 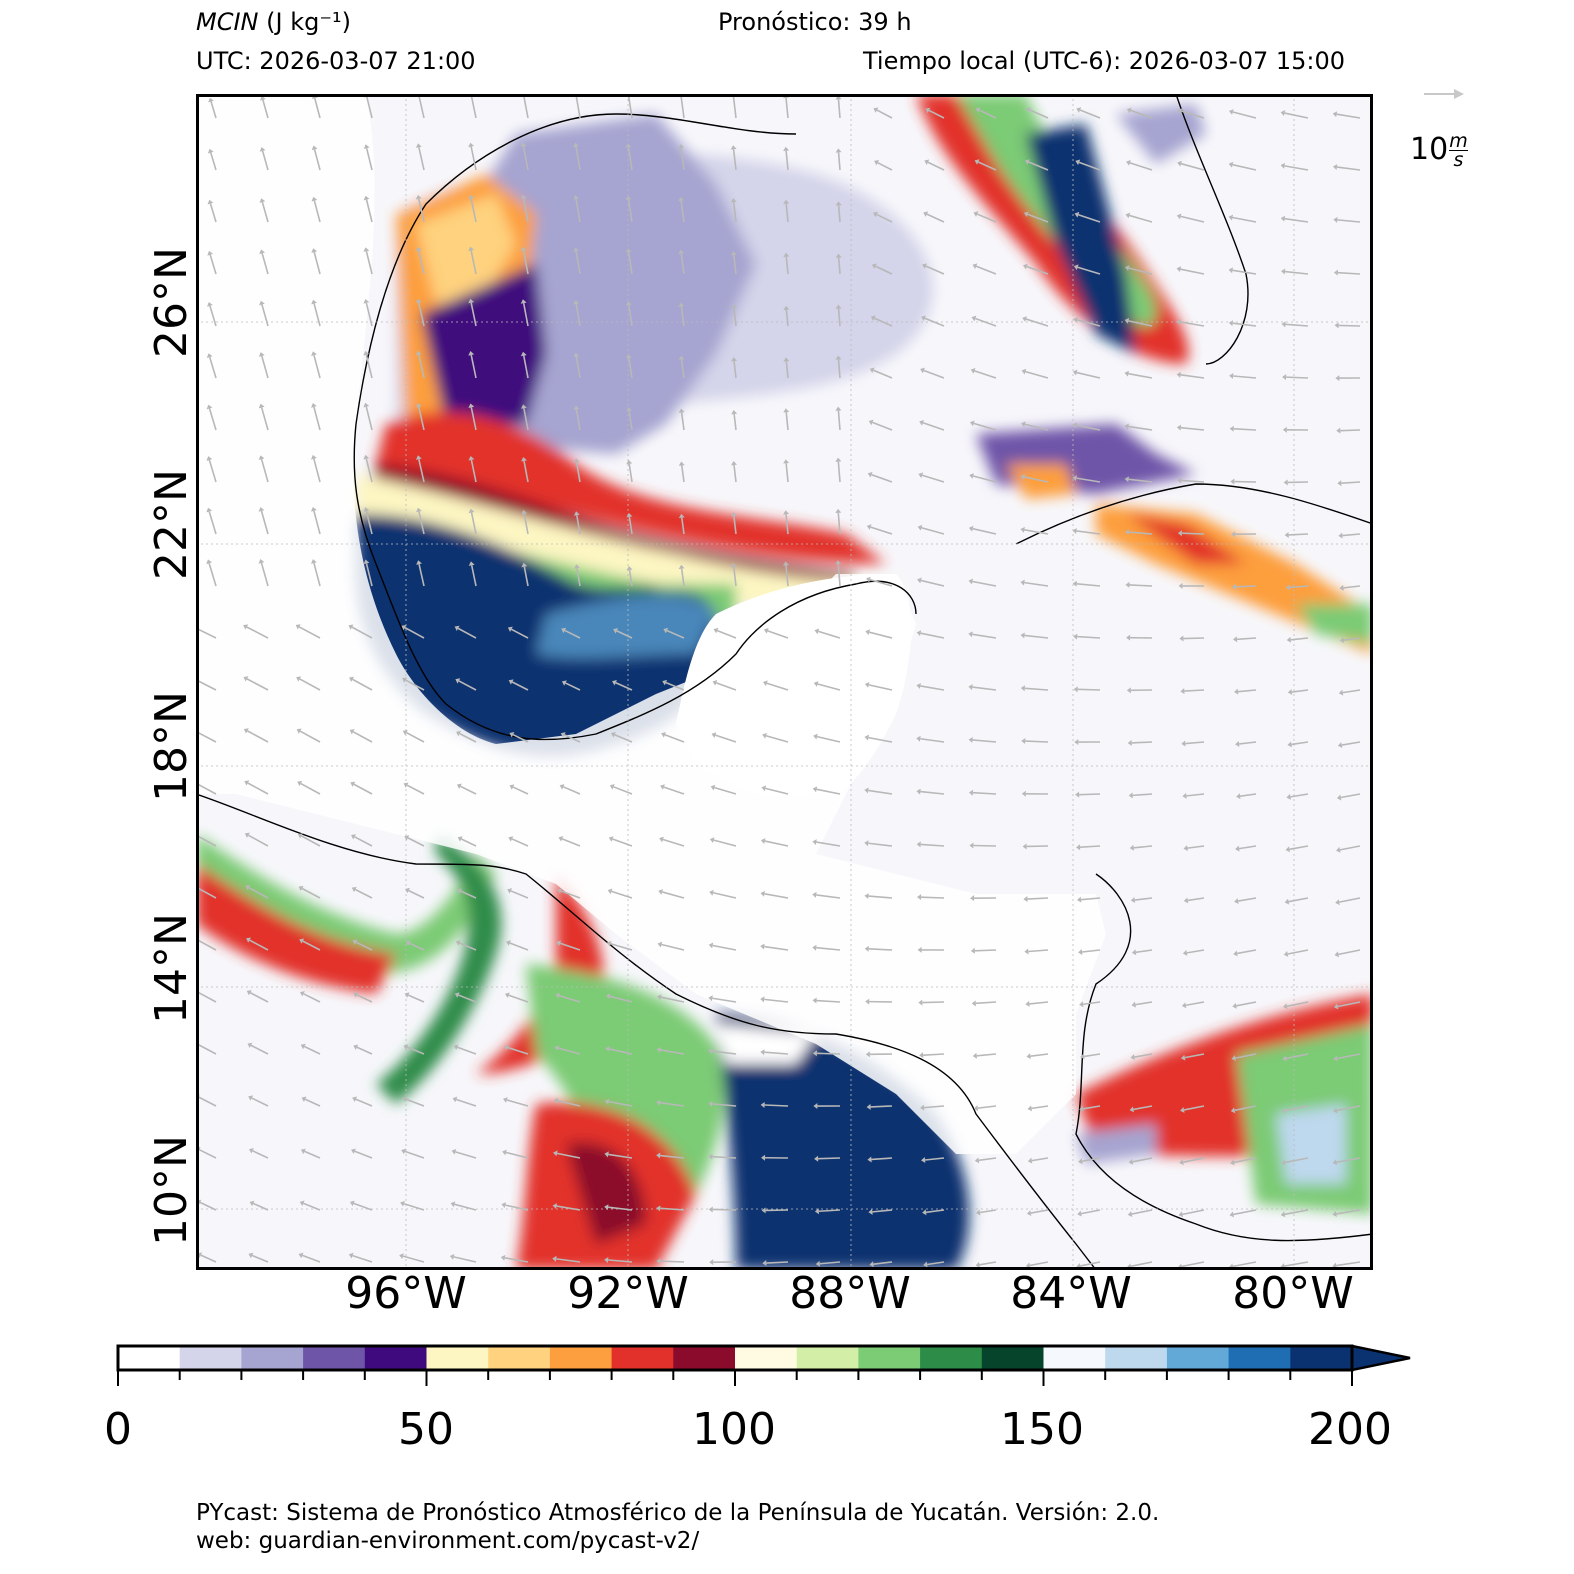 I want to click on lon-label-92w: 92°W, so click(x=628, y=1293).